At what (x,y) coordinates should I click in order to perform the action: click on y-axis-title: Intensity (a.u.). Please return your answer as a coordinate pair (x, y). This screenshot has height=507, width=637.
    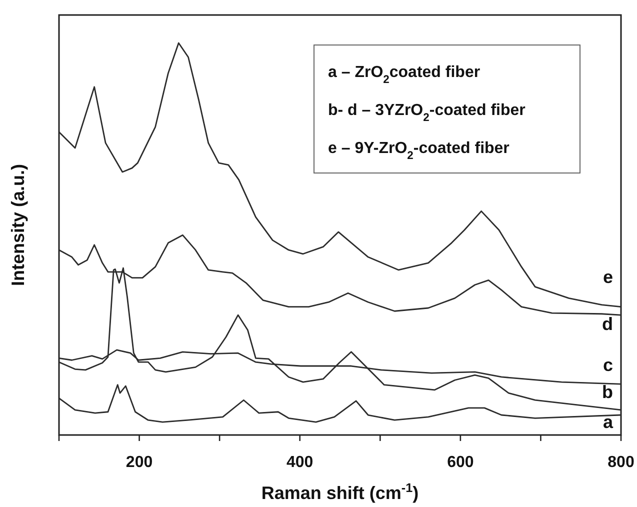
    Looking at the image, I should click on (18, 225).